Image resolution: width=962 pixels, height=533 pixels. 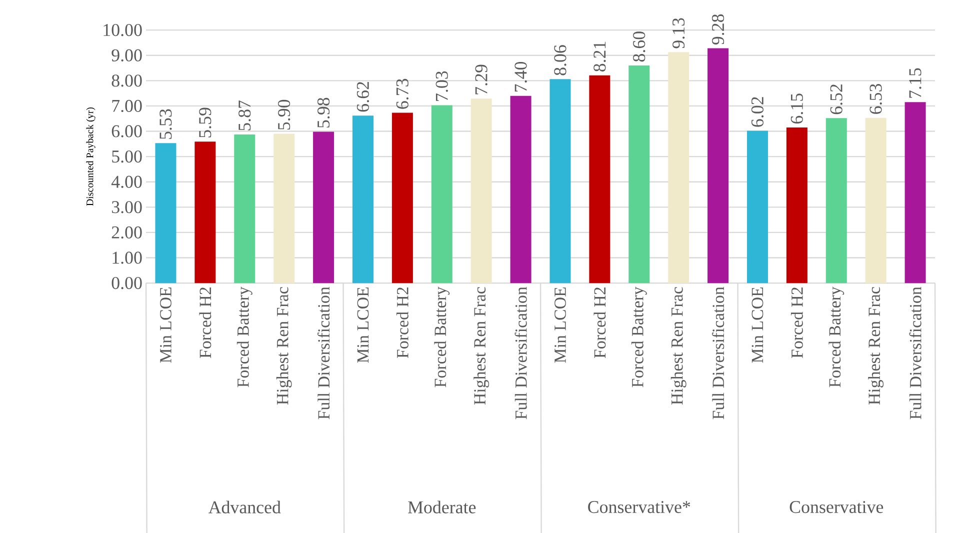 I want to click on data-label: 5.53, so click(x=166, y=124).